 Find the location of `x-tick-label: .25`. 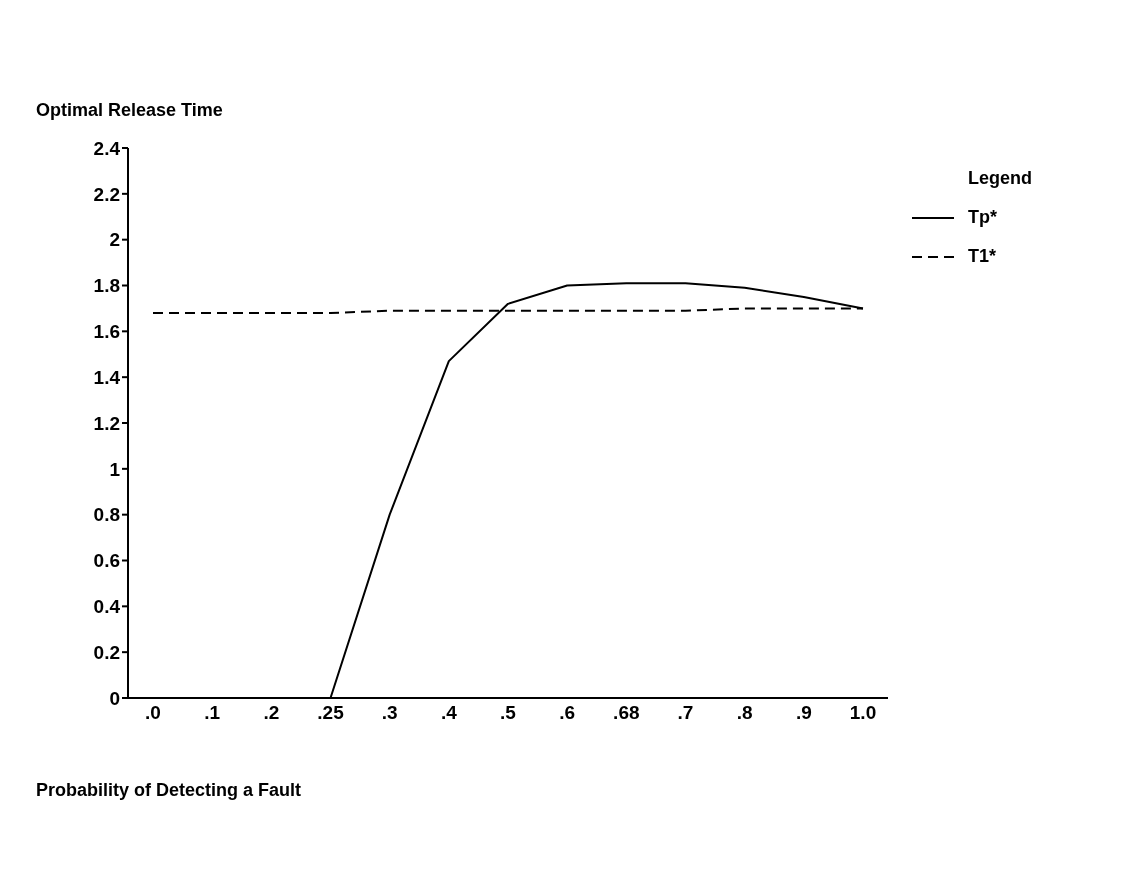

x-tick-label: .25 is located at coordinates (331, 713).